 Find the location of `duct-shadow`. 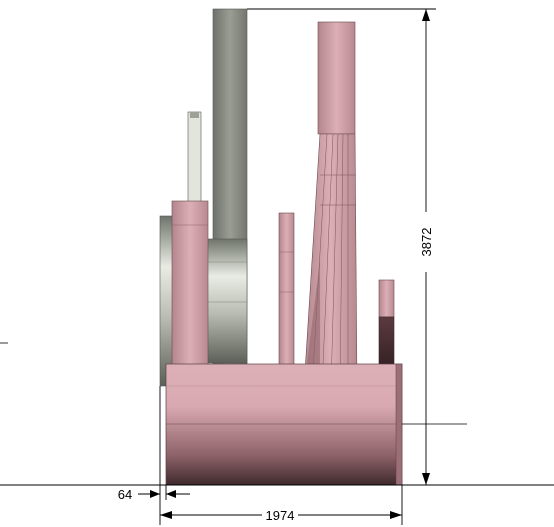

duct-shadow is located at coordinates (312, 324).